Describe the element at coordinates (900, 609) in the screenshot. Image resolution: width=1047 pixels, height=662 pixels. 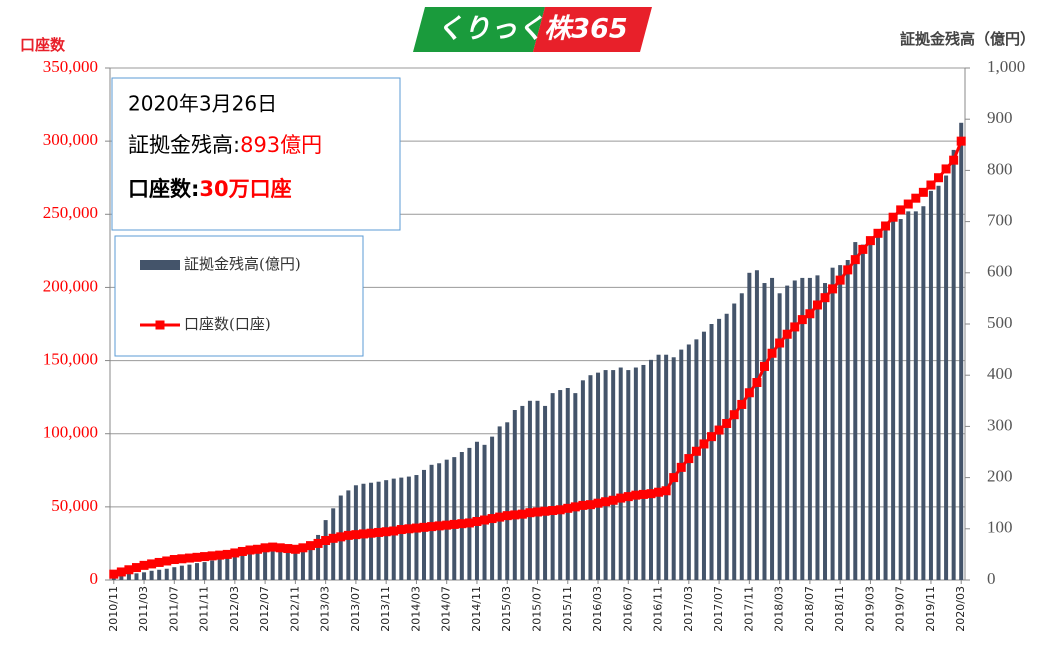
I see `x-tick-label: 2019/07` at that location.